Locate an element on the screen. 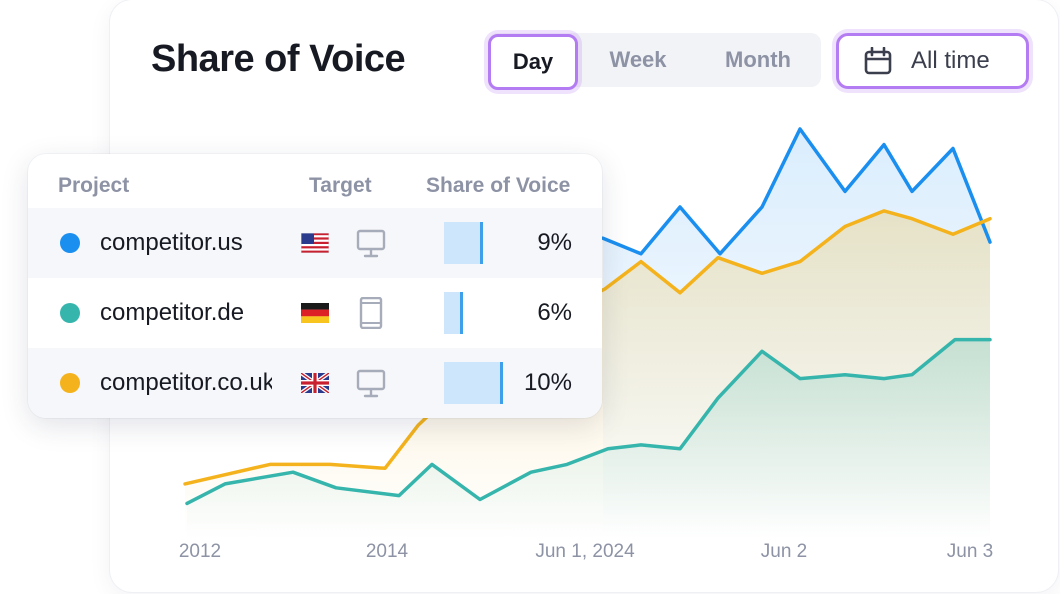 This screenshot has height=594, width=1060. date-range-button: All time is located at coordinates (932, 61).